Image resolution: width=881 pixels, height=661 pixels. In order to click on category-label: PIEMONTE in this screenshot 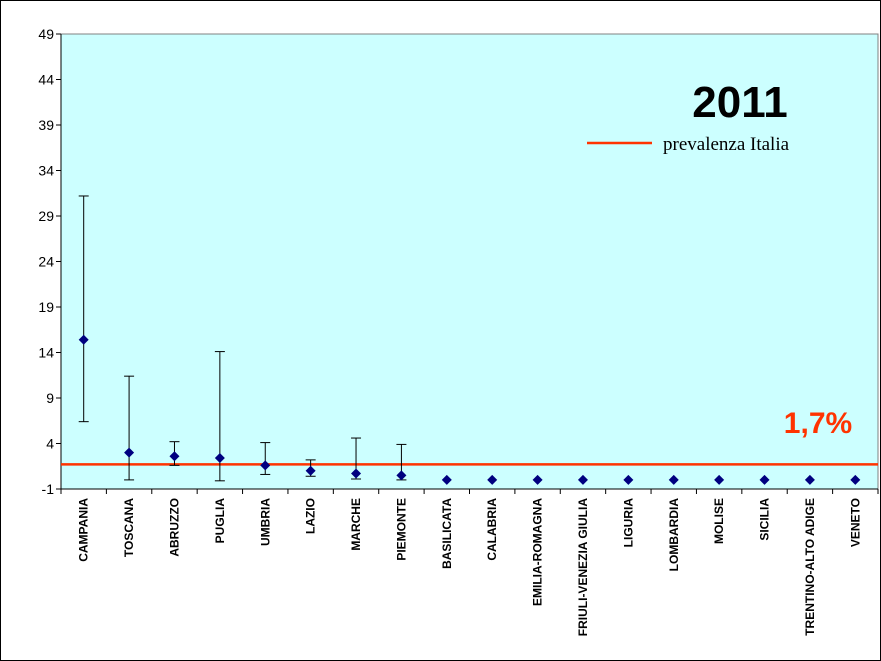, I will do `click(401, 529)`.